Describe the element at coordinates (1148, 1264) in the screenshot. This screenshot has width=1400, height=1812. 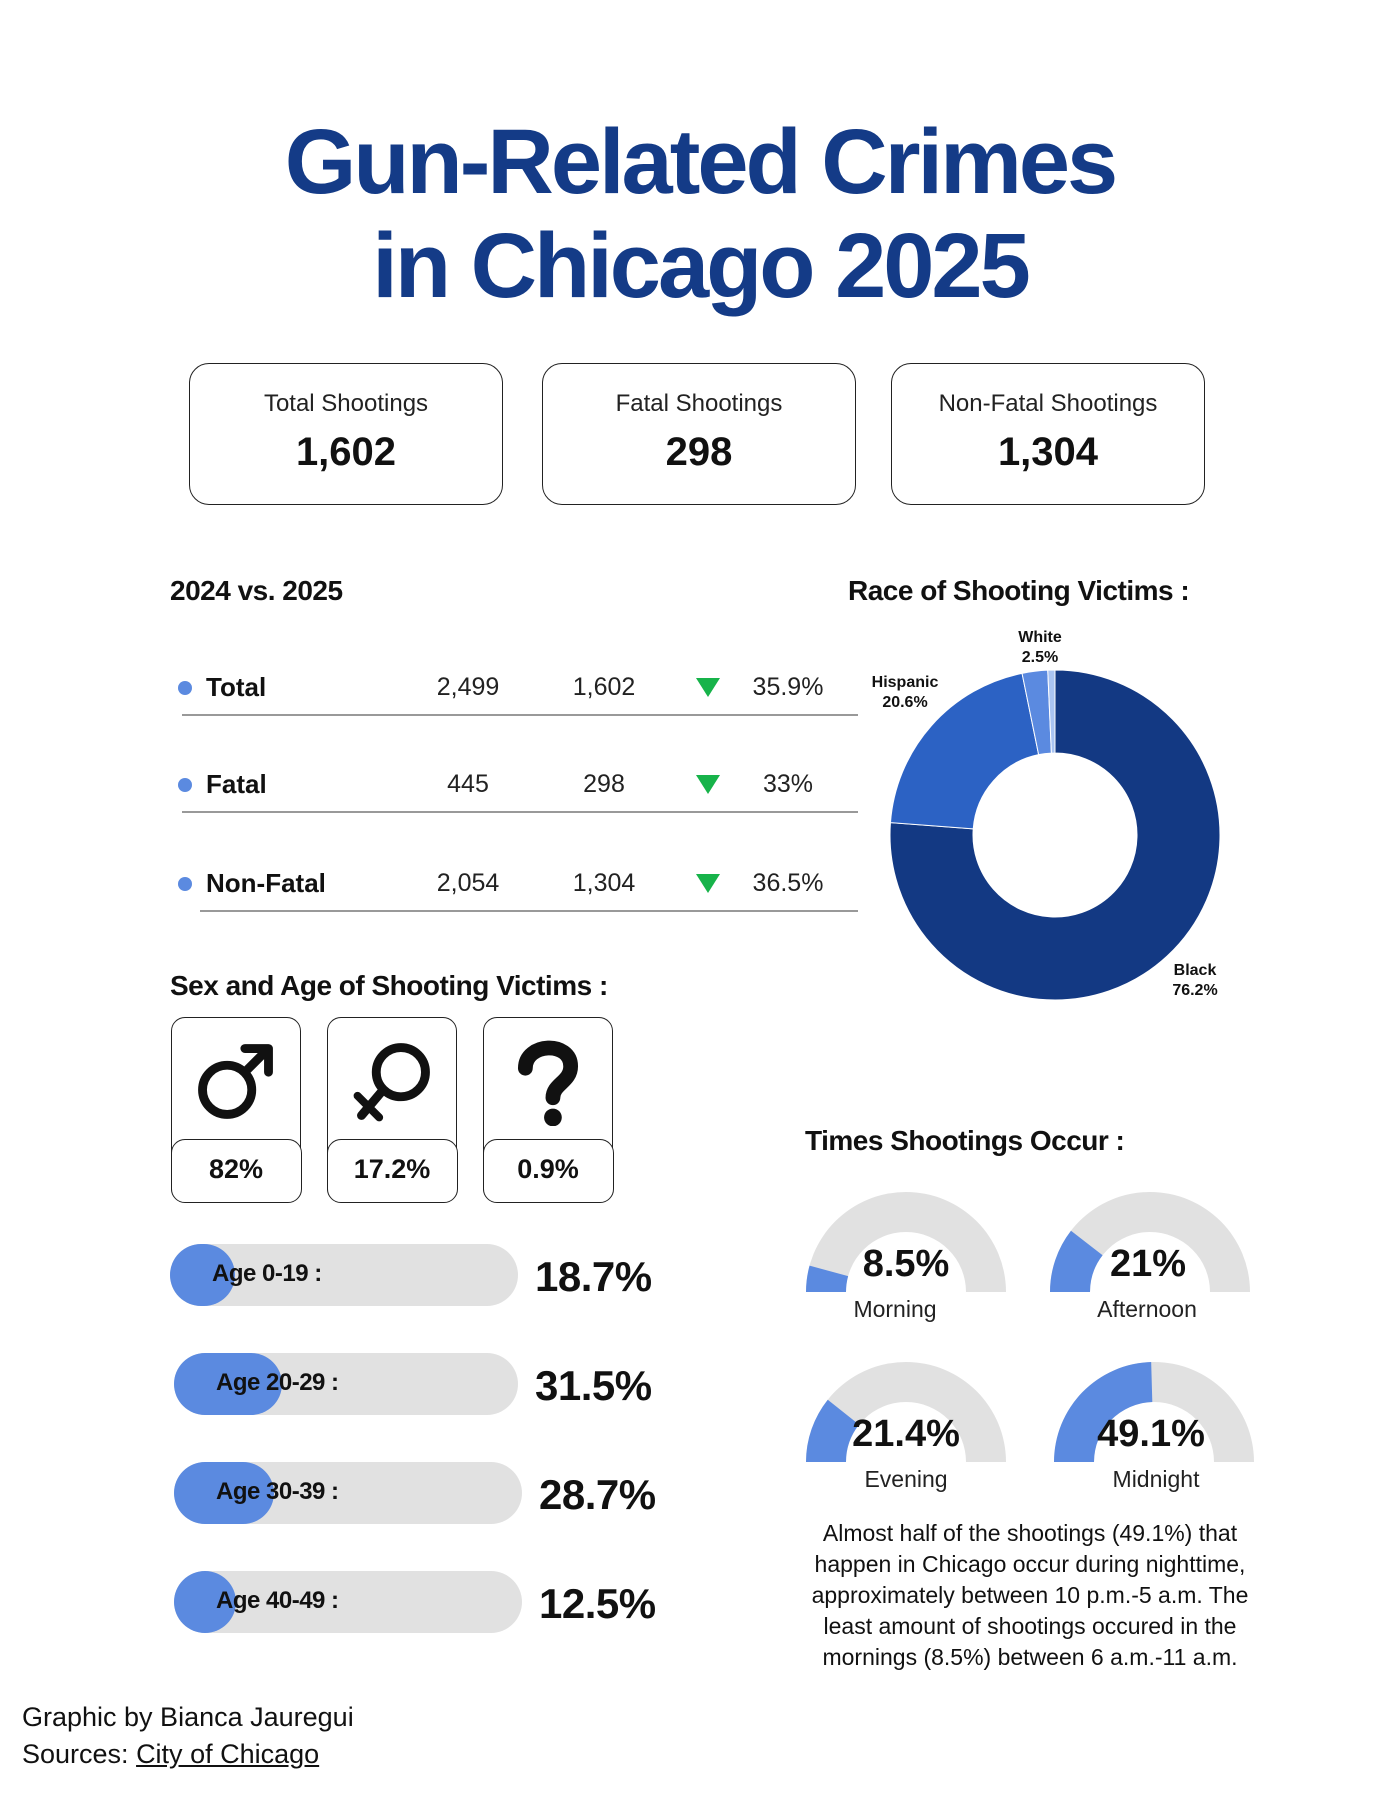
I see `gauge-percent: 21%` at that location.